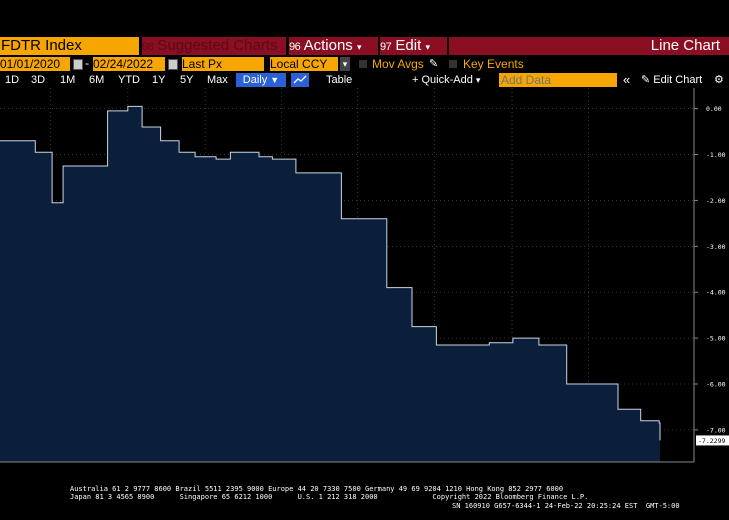 The height and width of the screenshot is (520, 729). What do you see at coordinates (558, 80) in the screenshot?
I see `add-data-input` at bounding box center [558, 80].